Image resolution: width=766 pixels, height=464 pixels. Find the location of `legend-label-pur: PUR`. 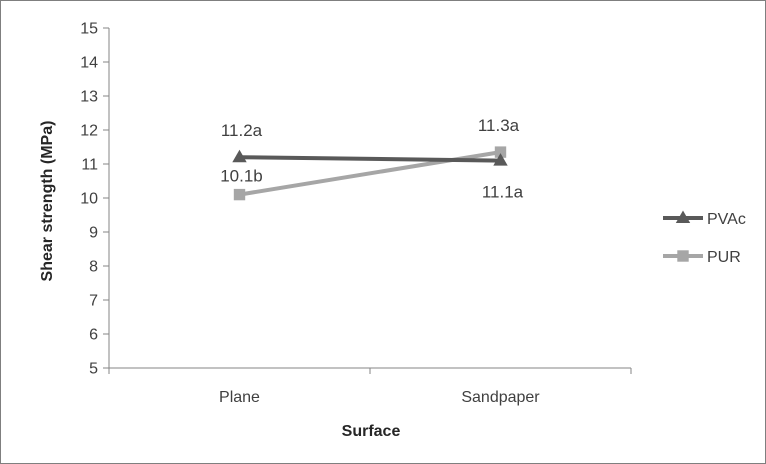

legend-label-pur: PUR is located at coordinates (724, 257).